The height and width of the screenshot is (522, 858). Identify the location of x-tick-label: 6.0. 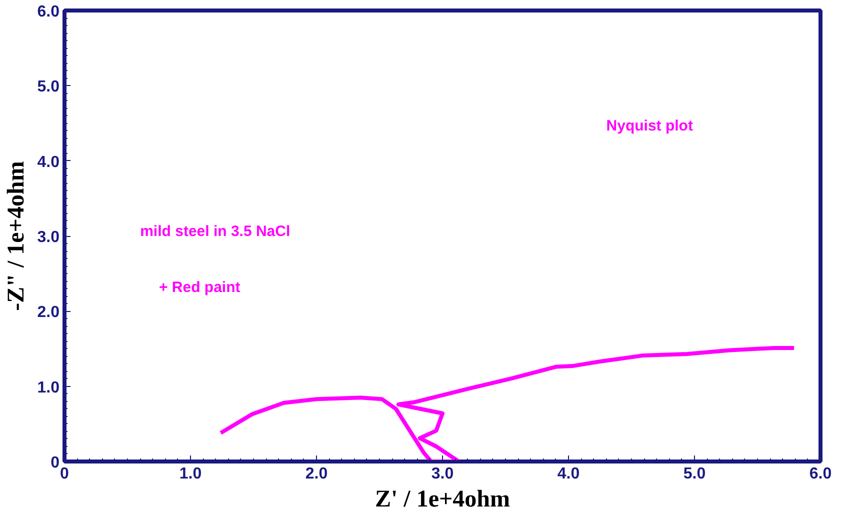
(820, 474).